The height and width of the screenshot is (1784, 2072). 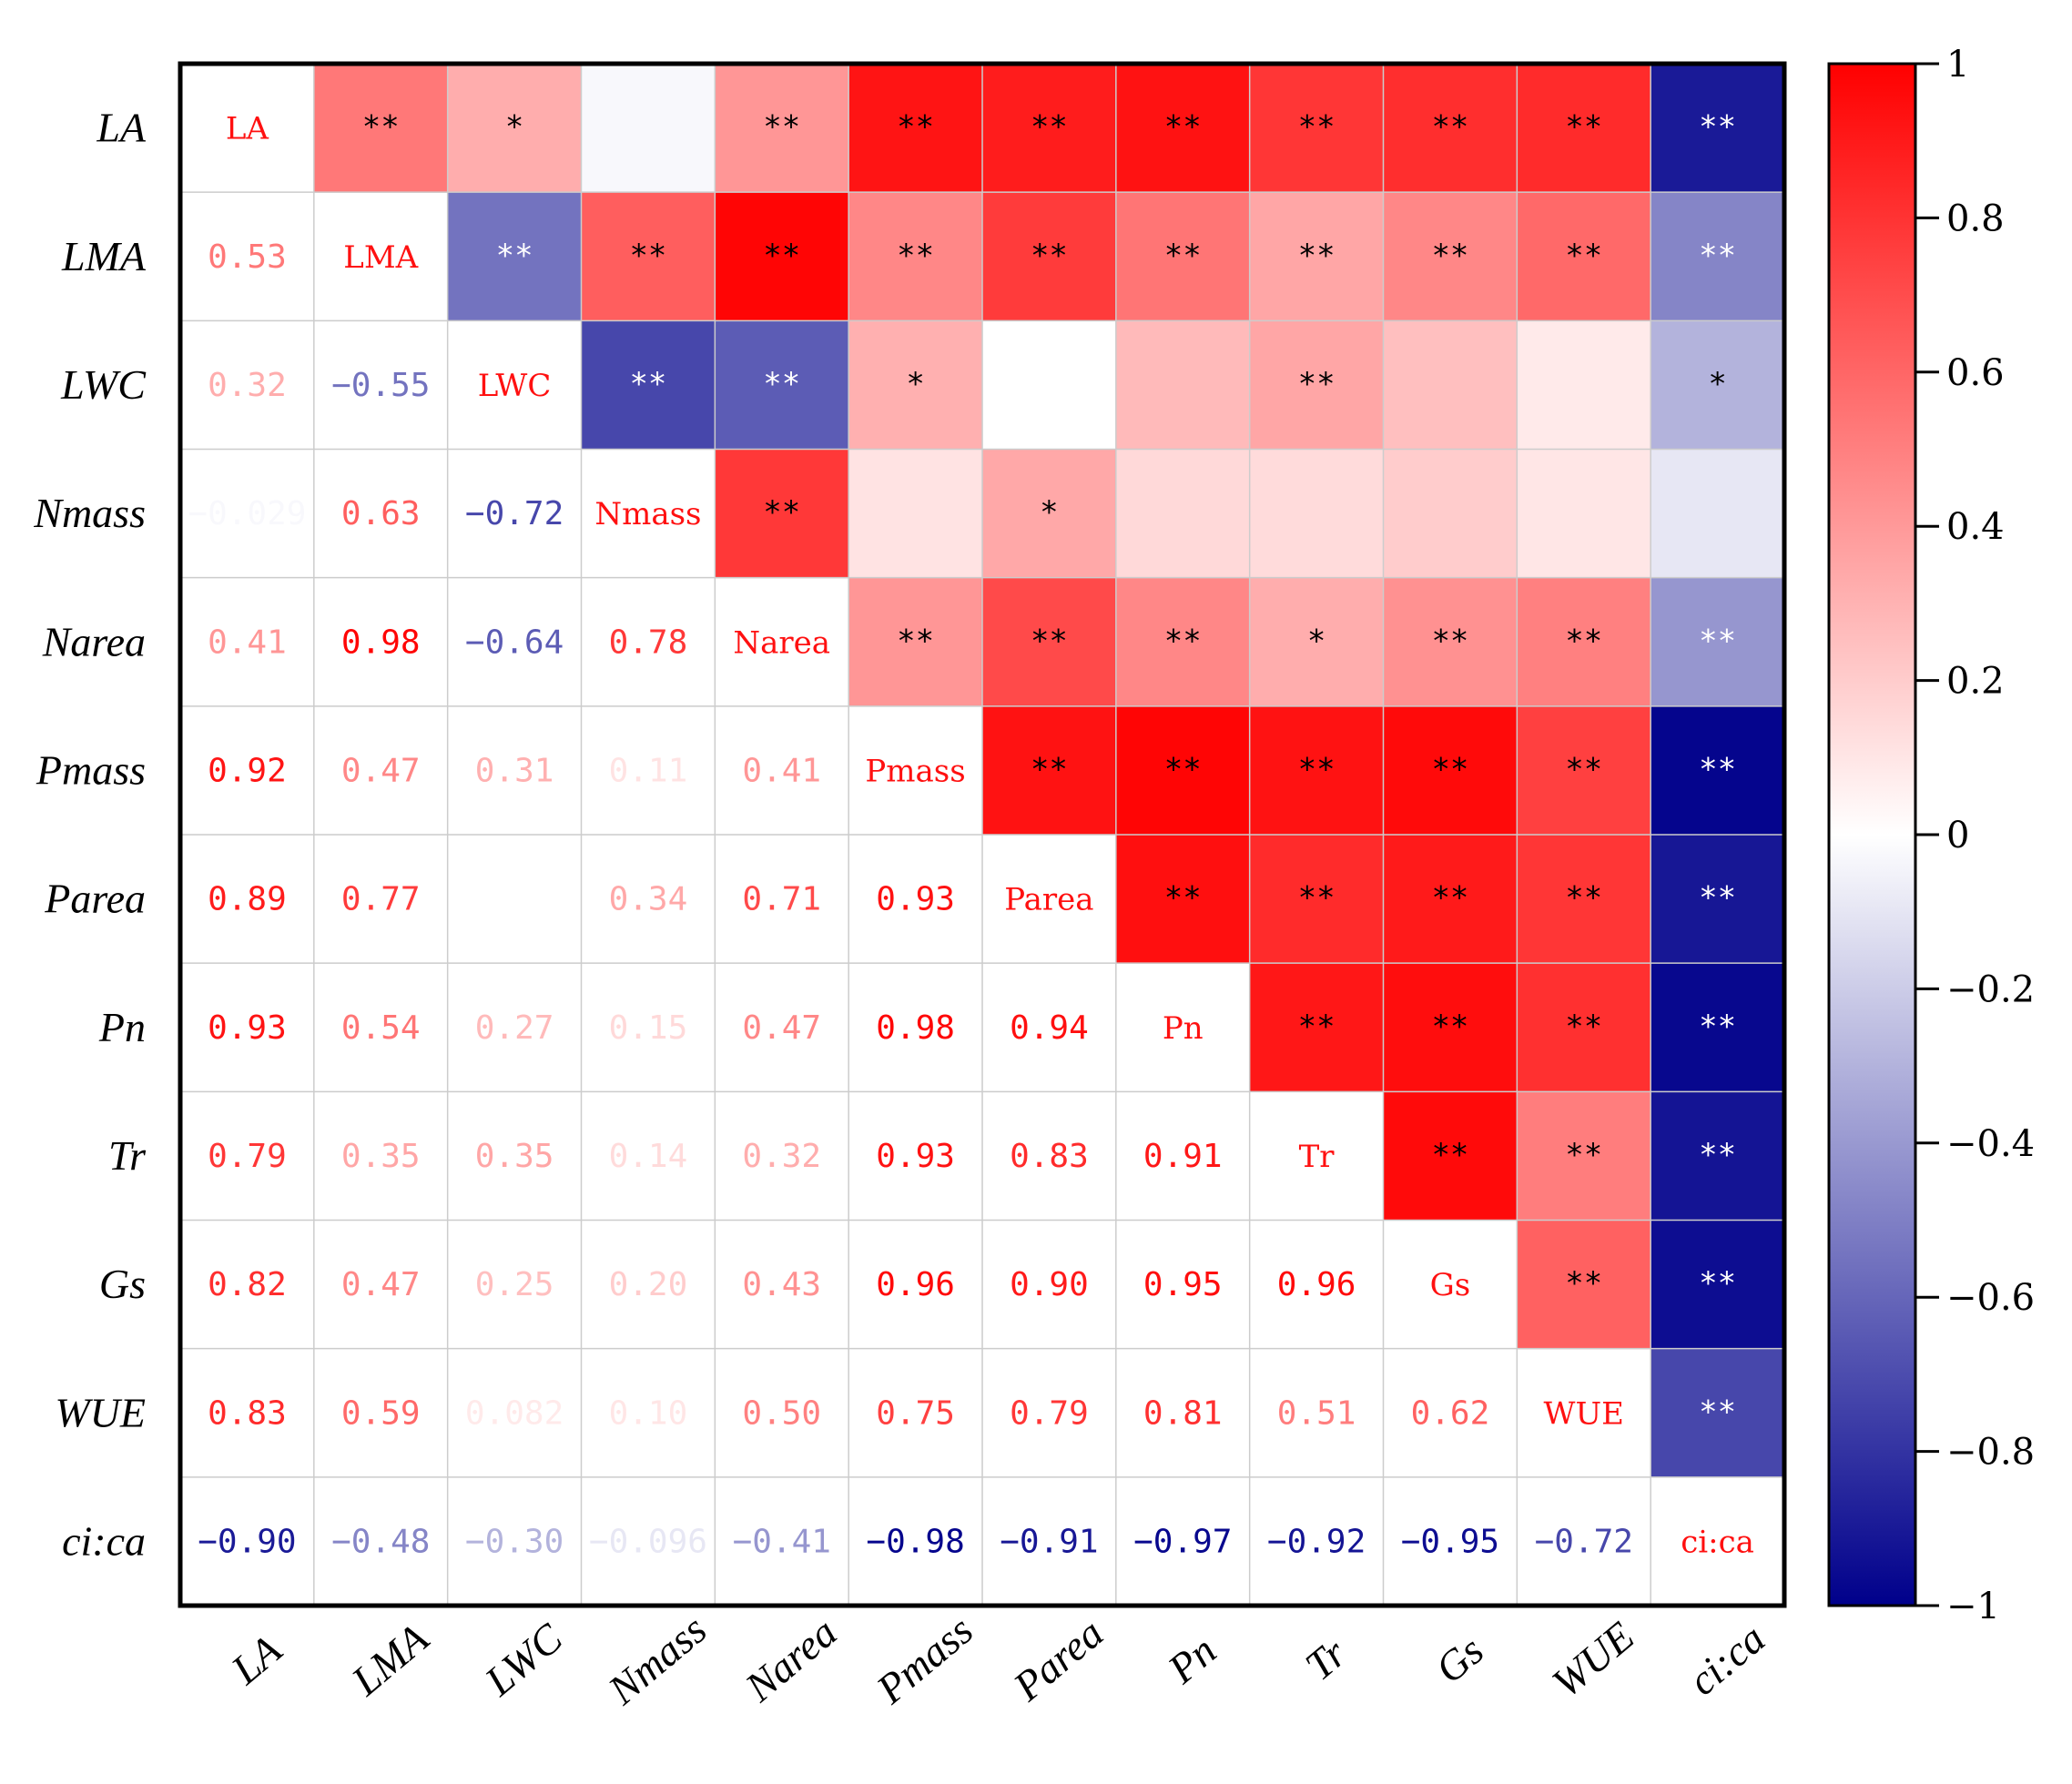 I want to click on heatmap-cell-Parea-WUE, so click(x=1584, y=900).